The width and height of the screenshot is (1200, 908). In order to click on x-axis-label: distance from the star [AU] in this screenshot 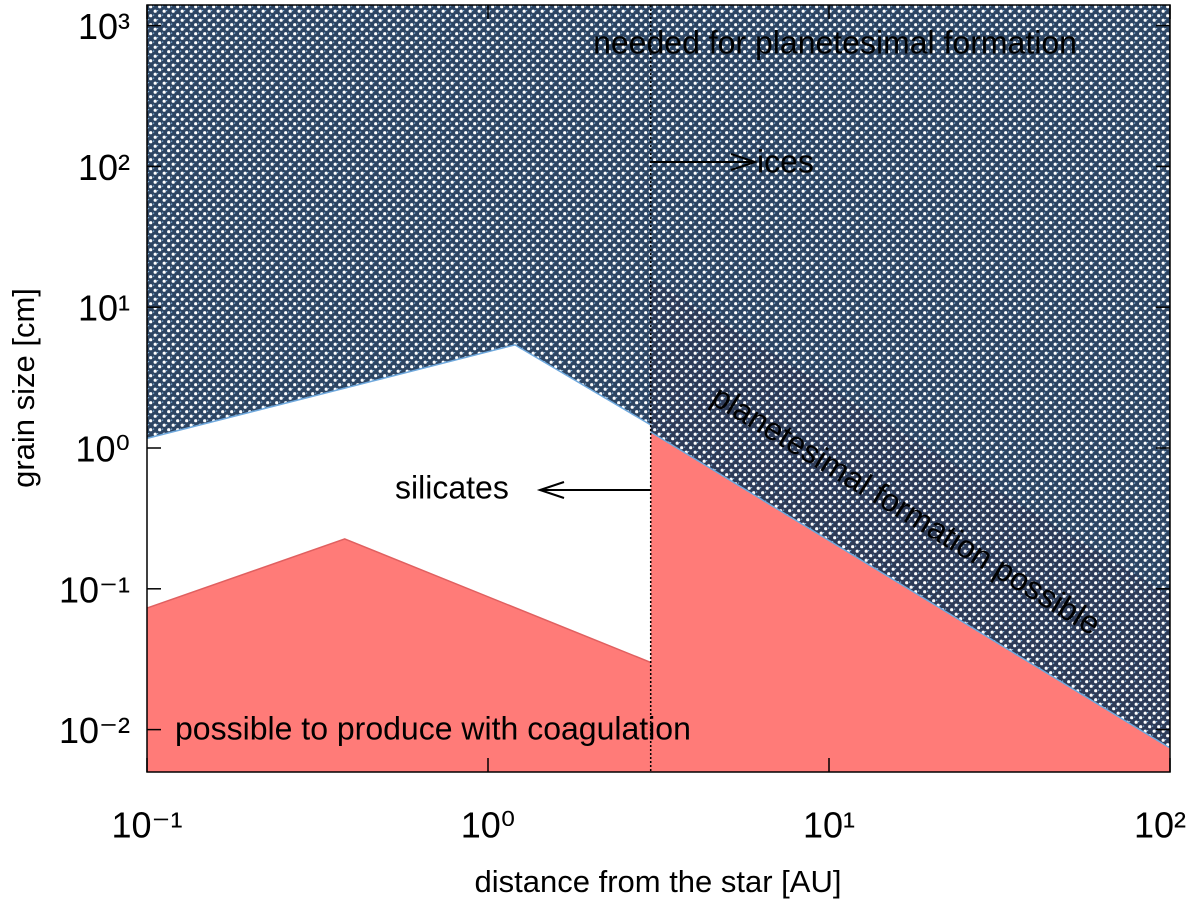, I will do `click(658, 881)`.